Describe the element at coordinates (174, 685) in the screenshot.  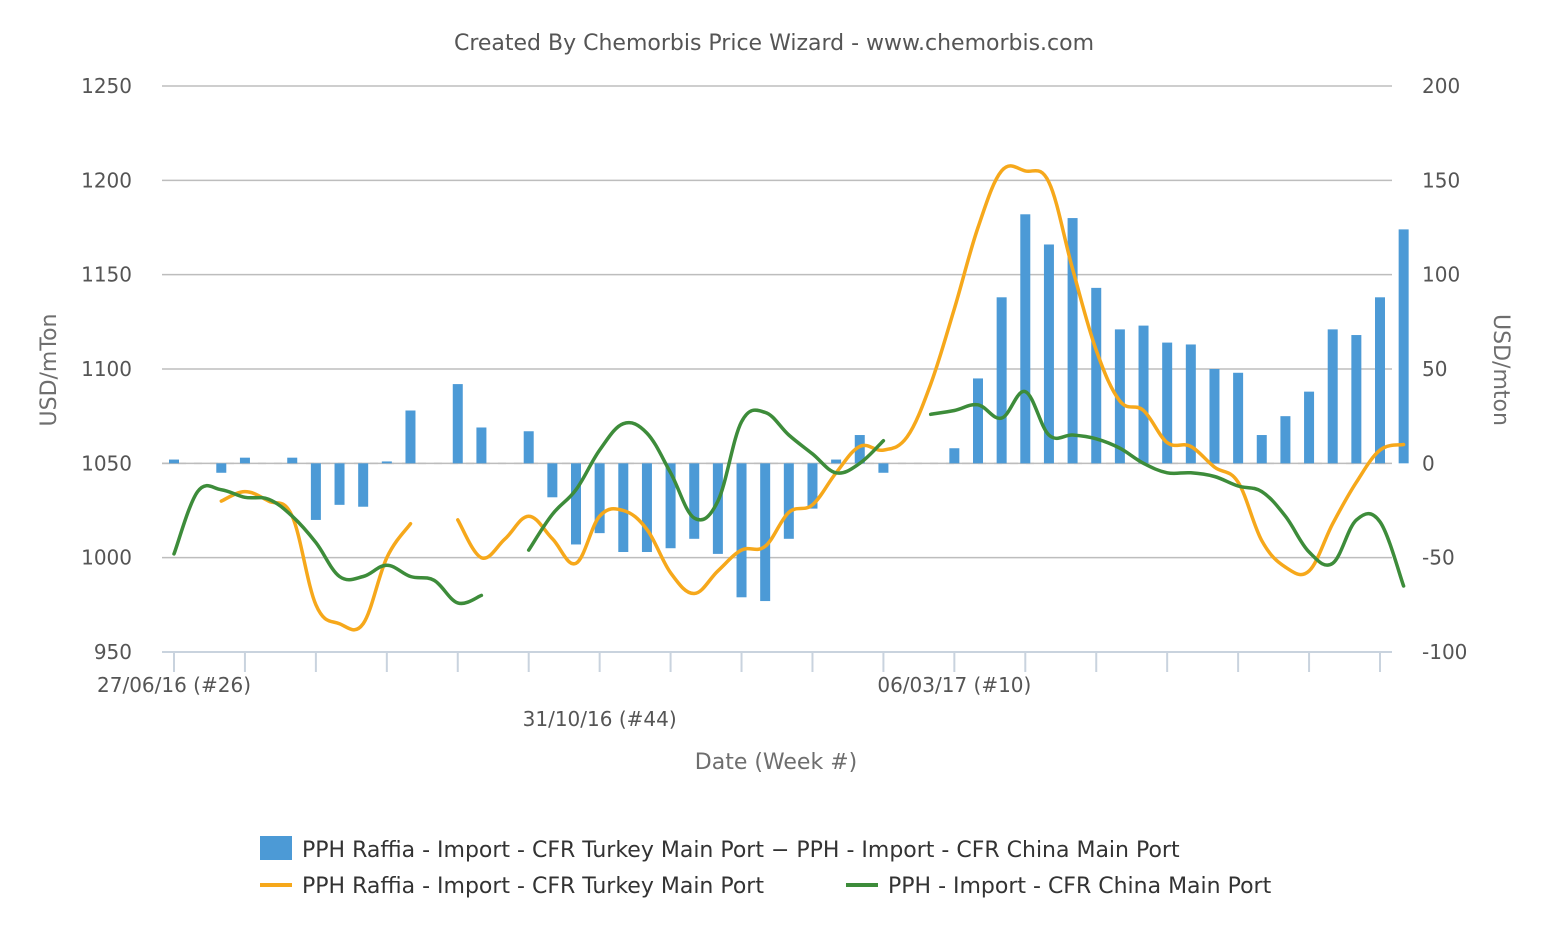
I see `x-tick-label: 27/06/16 (#26)` at that location.